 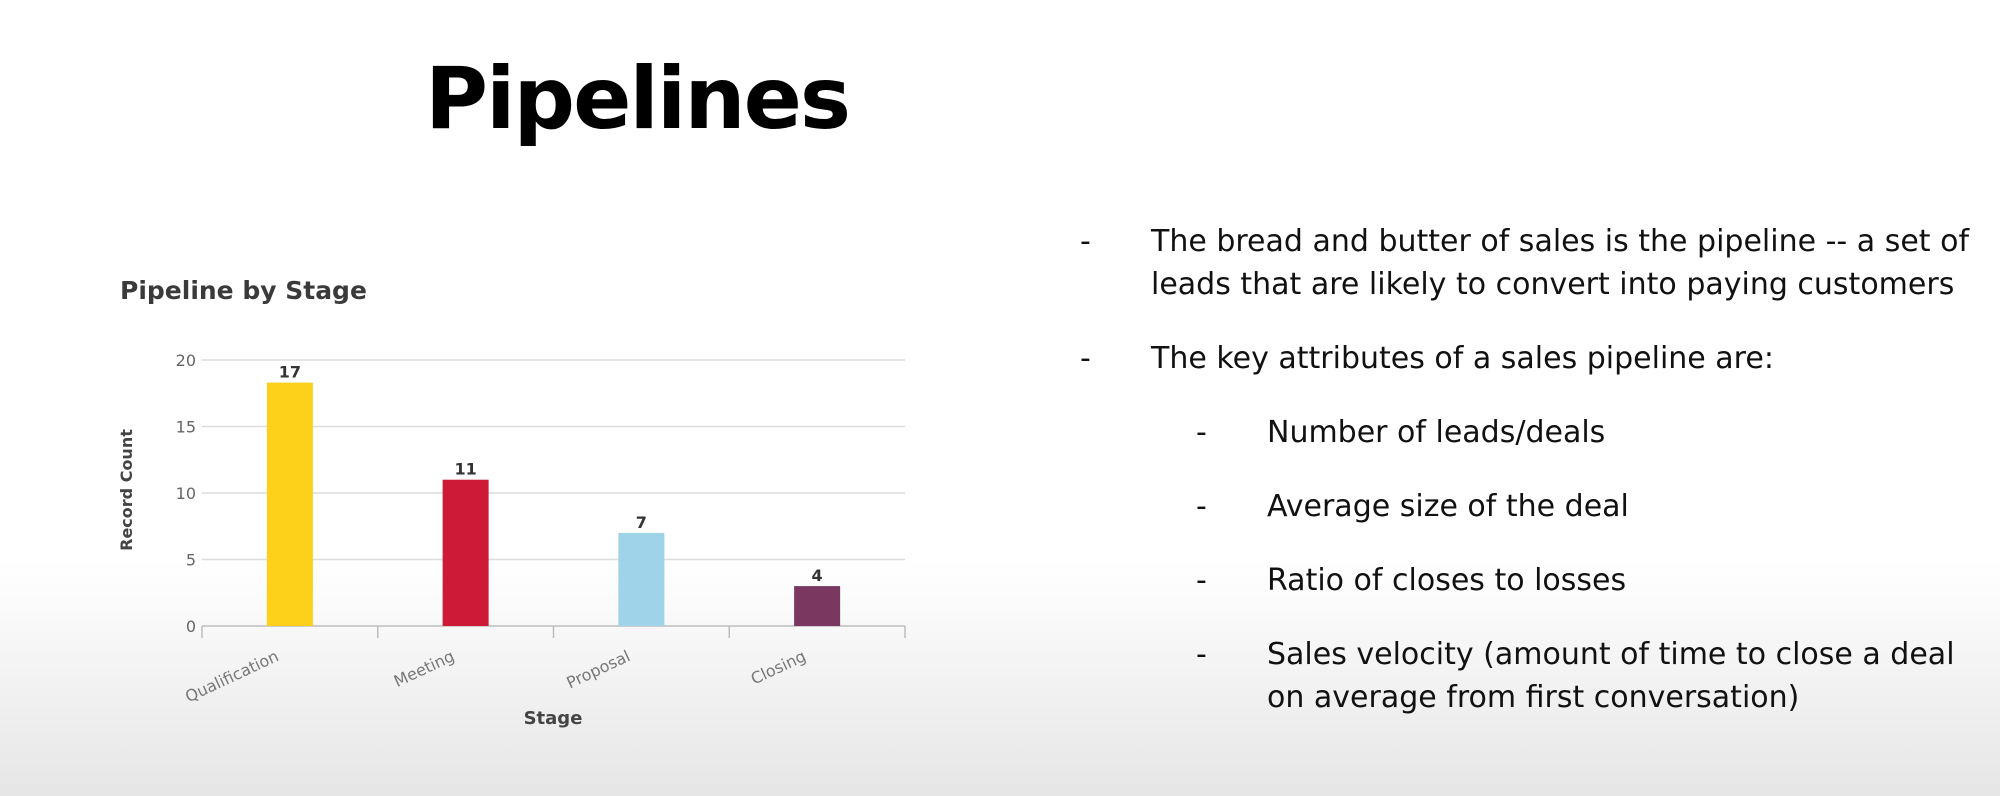 I want to click on bullet-text: Average size of the deal, so click(x=1448, y=506).